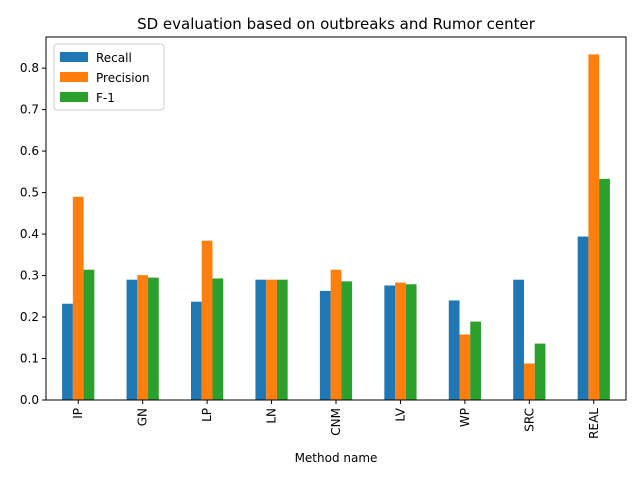 Image resolution: width=640 pixels, height=480 pixels. What do you see at coordinates (325, 345) in the screenshot?
I see `bar-recall-cnm` at bounding box center [325, 345].